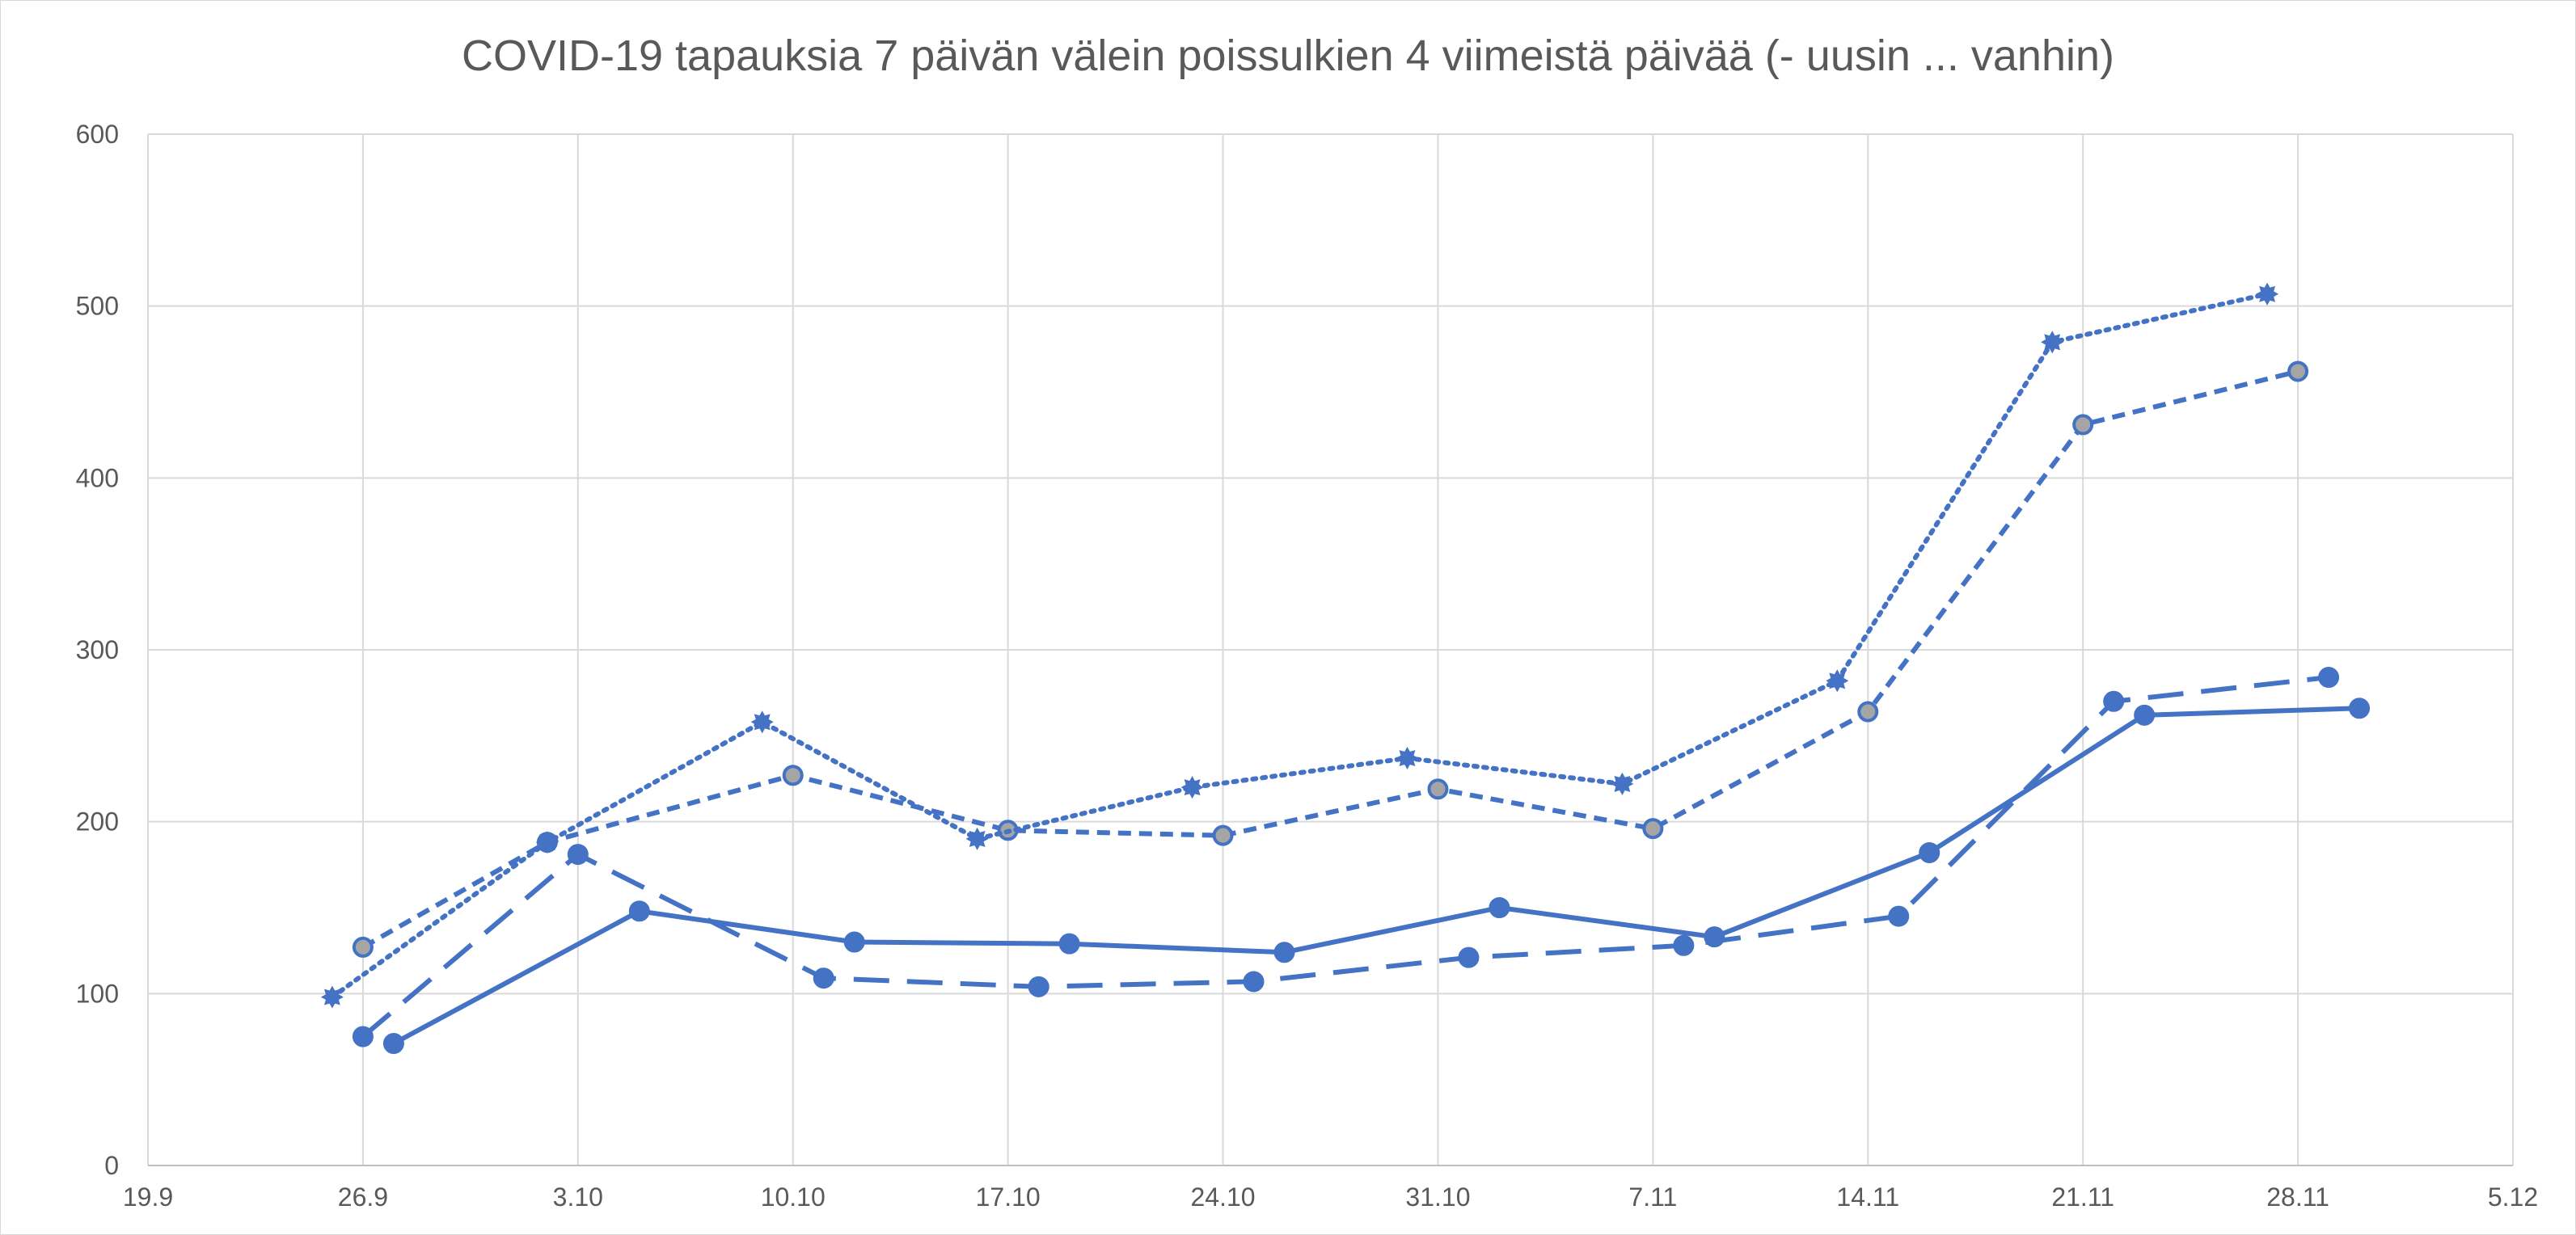 This screenshot has height=1235, width=2576. Describe the element at coordinates (97, 306) in the screenshot. I see `y-tick-label: 500` at that location.